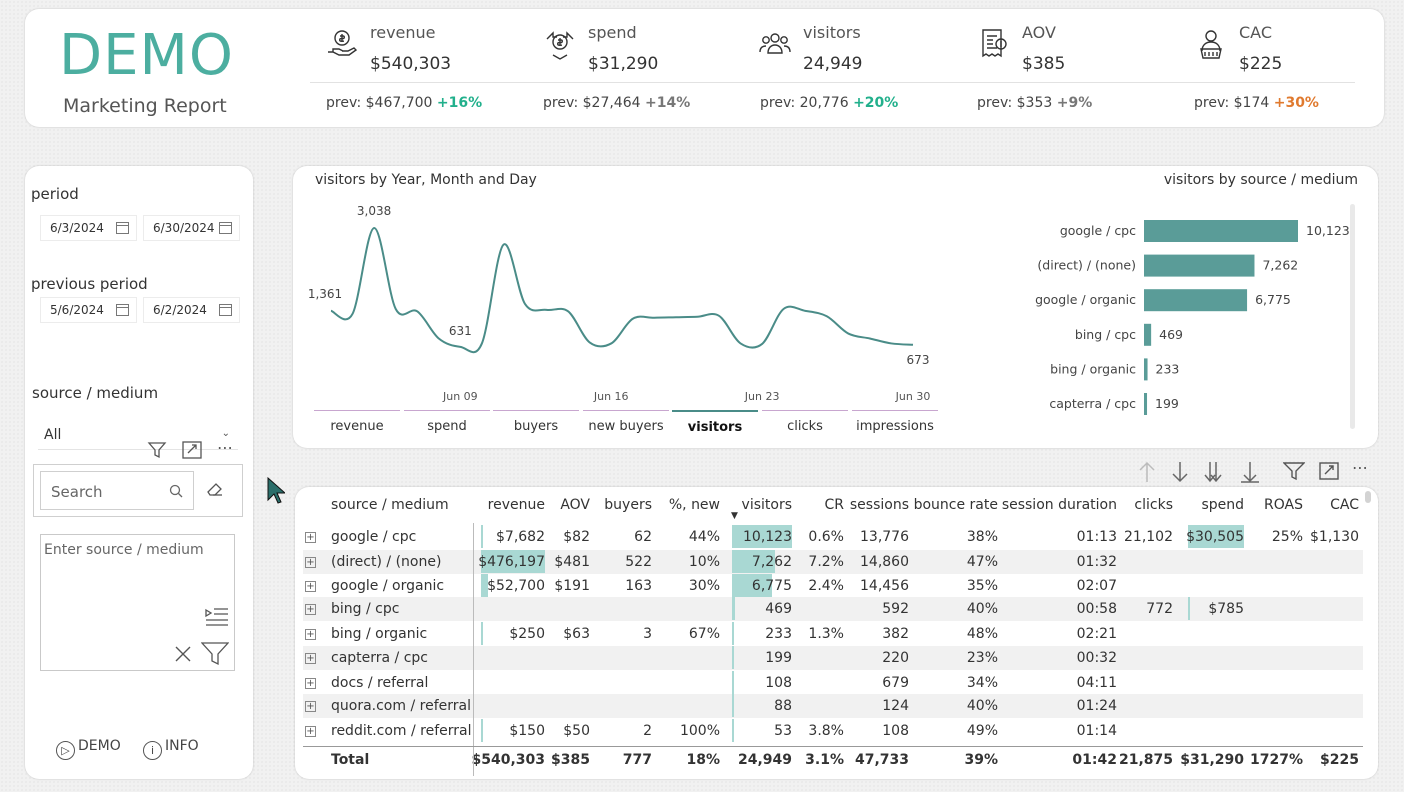 Image resolution: width=1404 pixels, height=792 pixels. I want to click on column-header: CAC, so click(1344, 505).